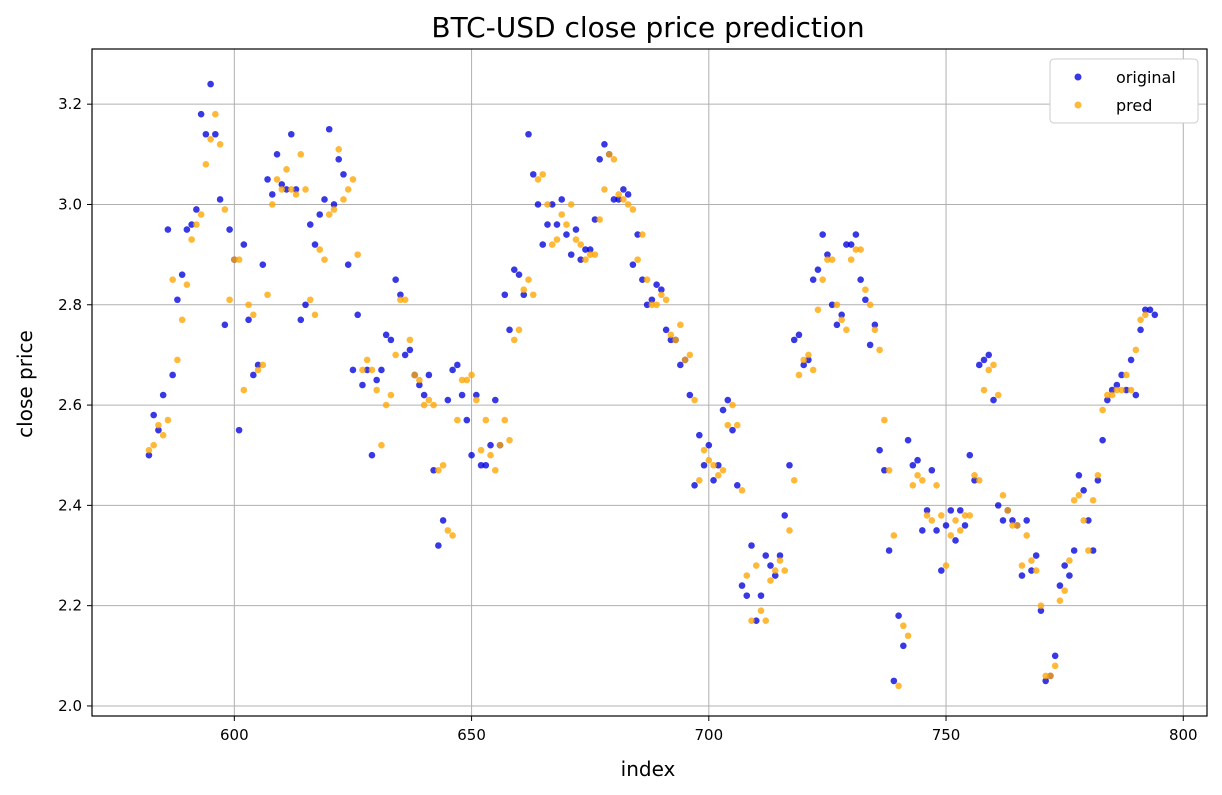  Describe the element at coordinates (70, 405) in the screenshot. I see `y-tick-label: 2.6` at that location.